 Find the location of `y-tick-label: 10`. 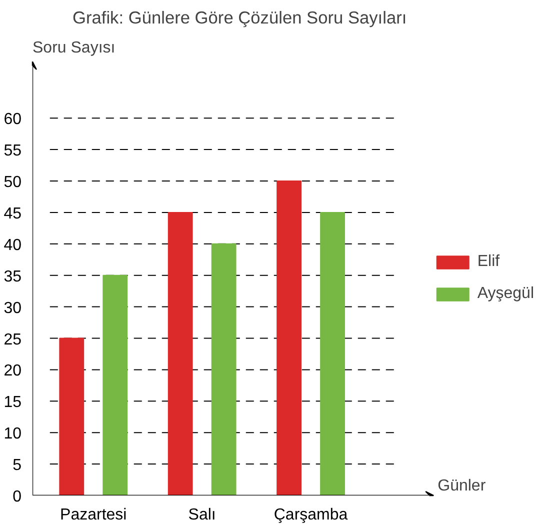

y-tick-label: 10 is located at coordinates (13, 434).